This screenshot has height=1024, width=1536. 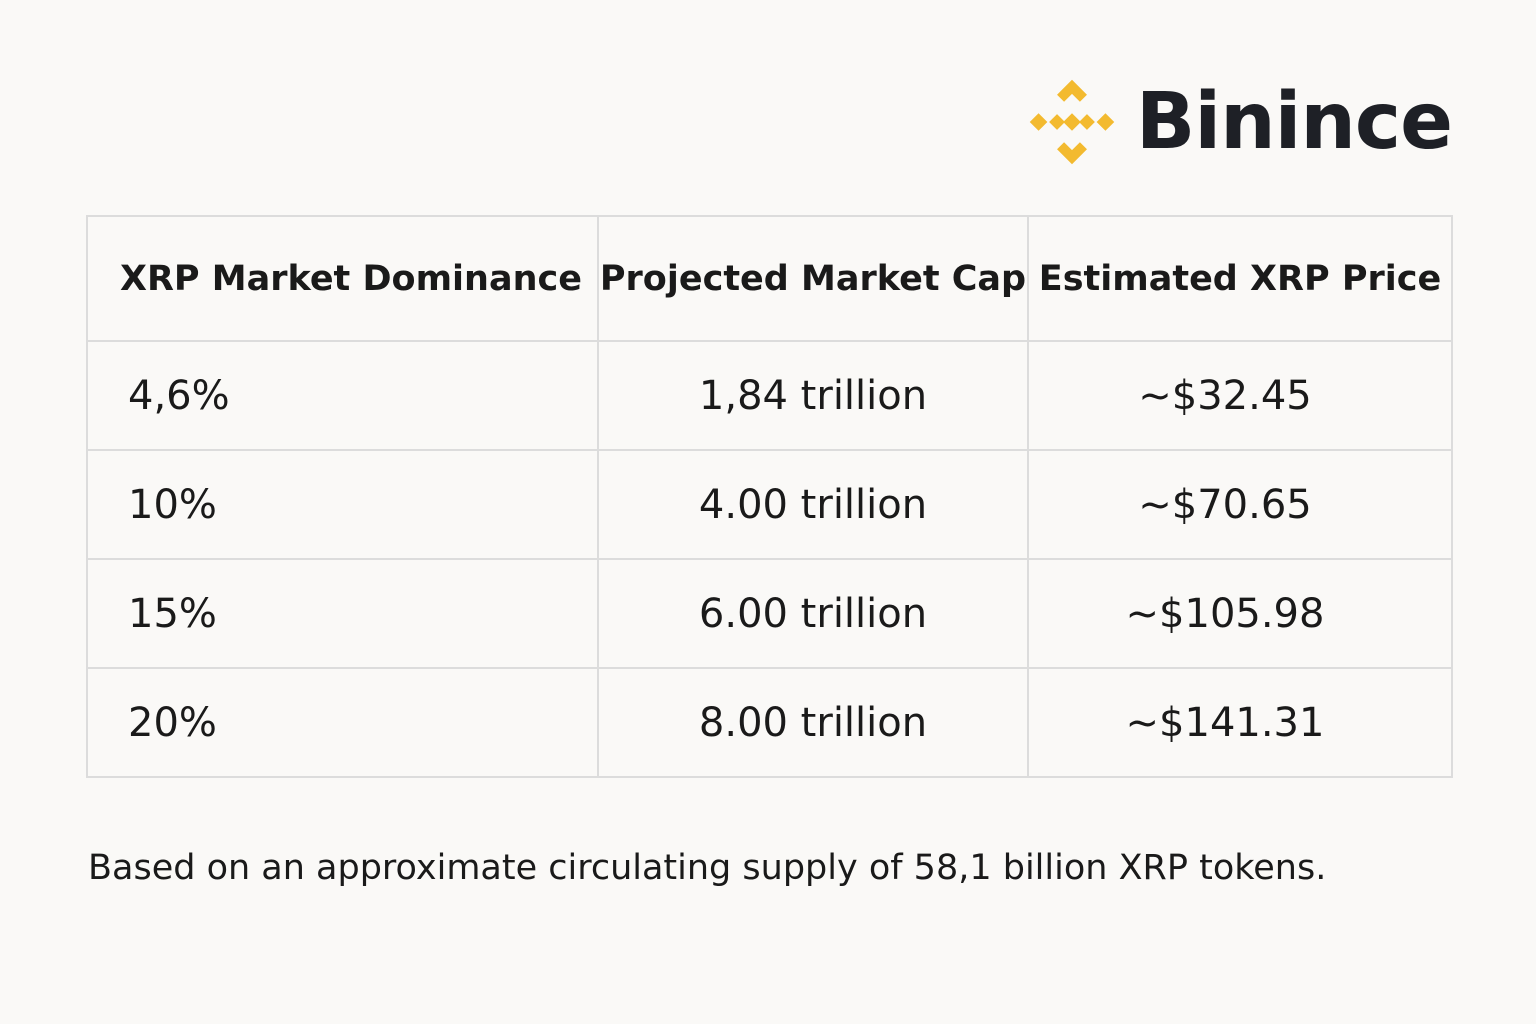 What do you see at coordinates (342, 722) in the screenshot?
I see `dominance-cell: 20%` at bounding box center [342, 722].